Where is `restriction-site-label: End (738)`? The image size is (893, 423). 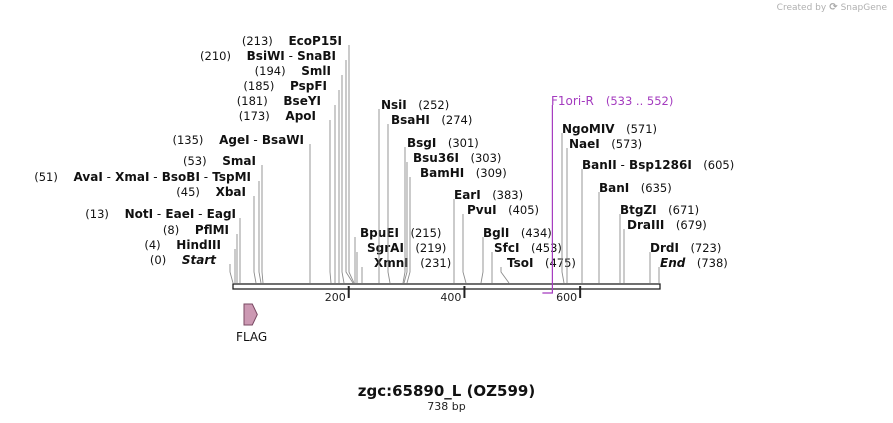
restriction-site-label: End (738) is located at coordinates (694, 263).